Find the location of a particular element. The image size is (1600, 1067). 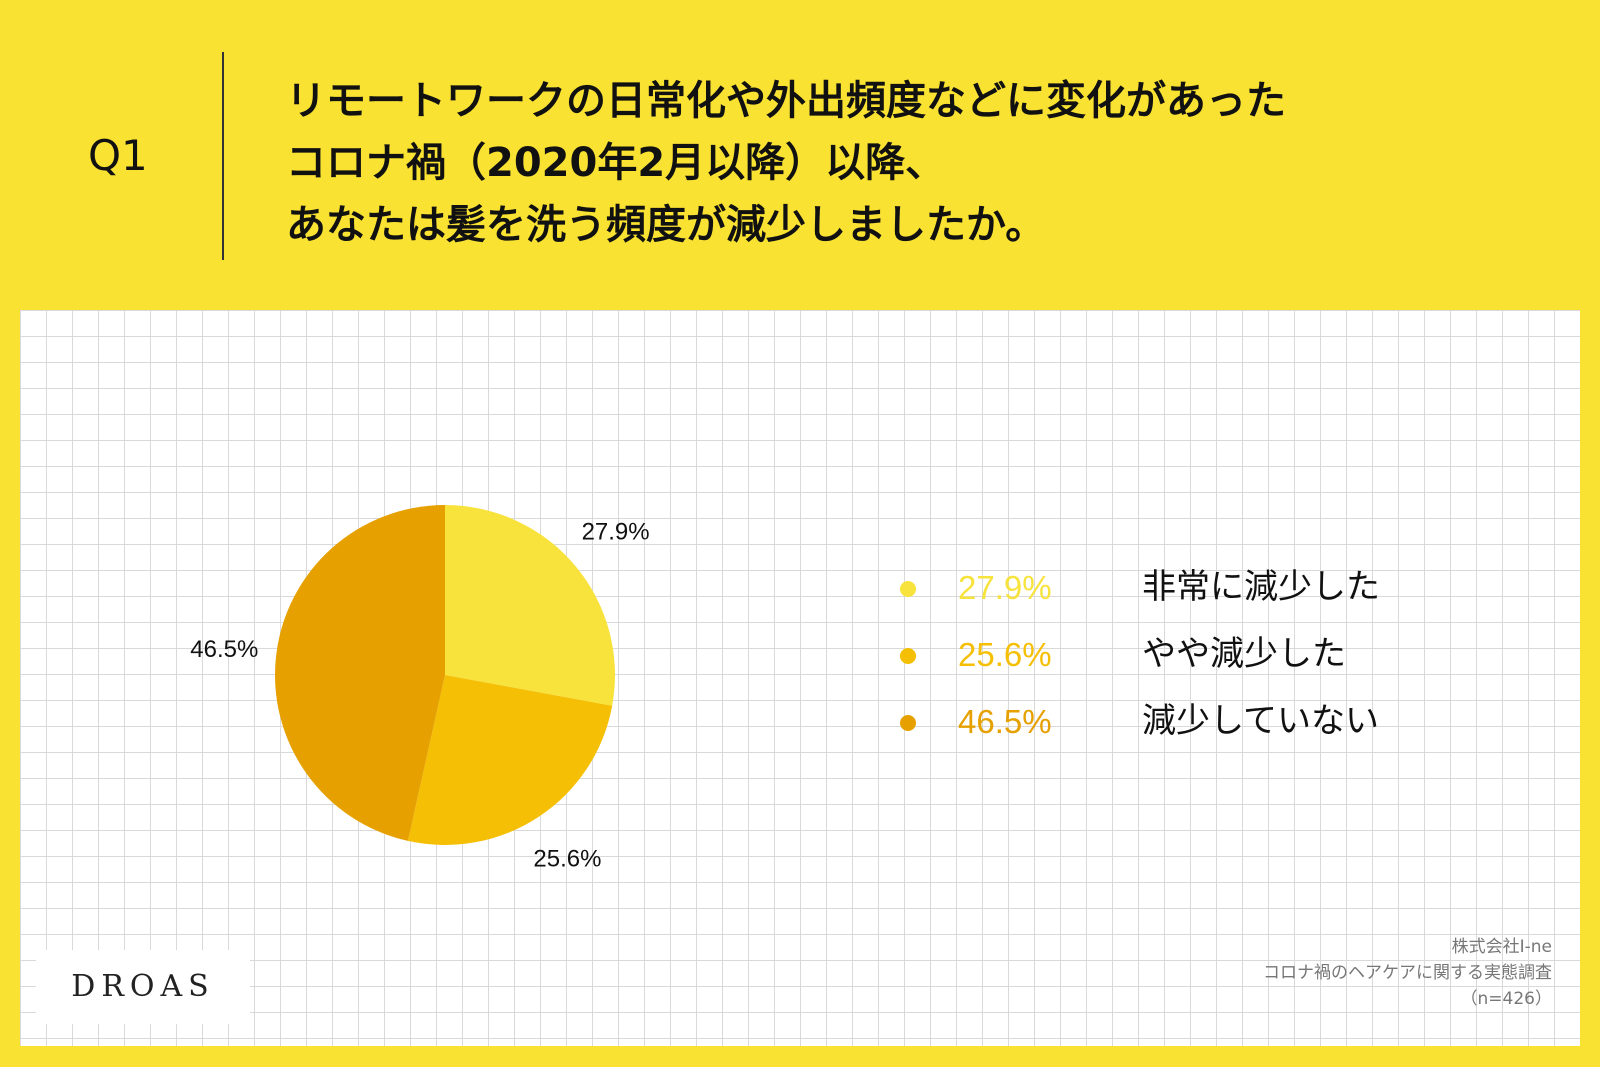

source-survey: コロナ禍のヘアケアに関する実態調査 is located at coordinates (1407, 973).